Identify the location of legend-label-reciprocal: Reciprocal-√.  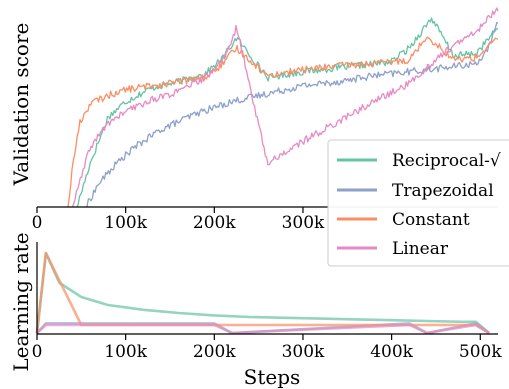
(446, 161).